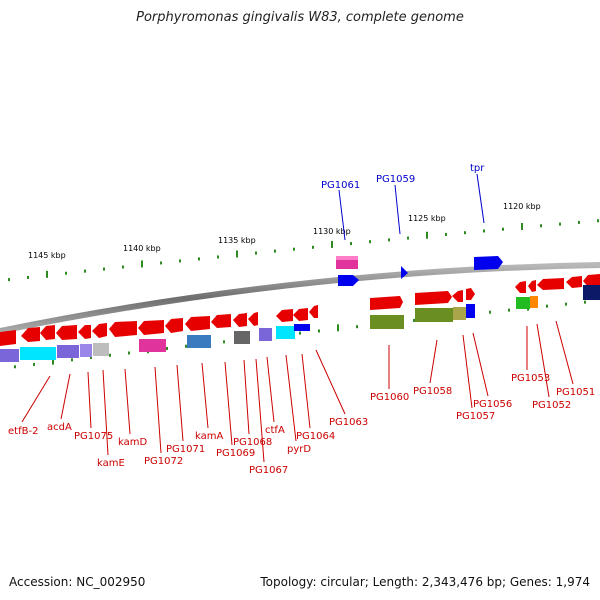 This screenshot has width=600, height=600. Describe the element at coordinates (427, 218) in the screenshot. I see `scale-label: 1125 kbp` at that location.